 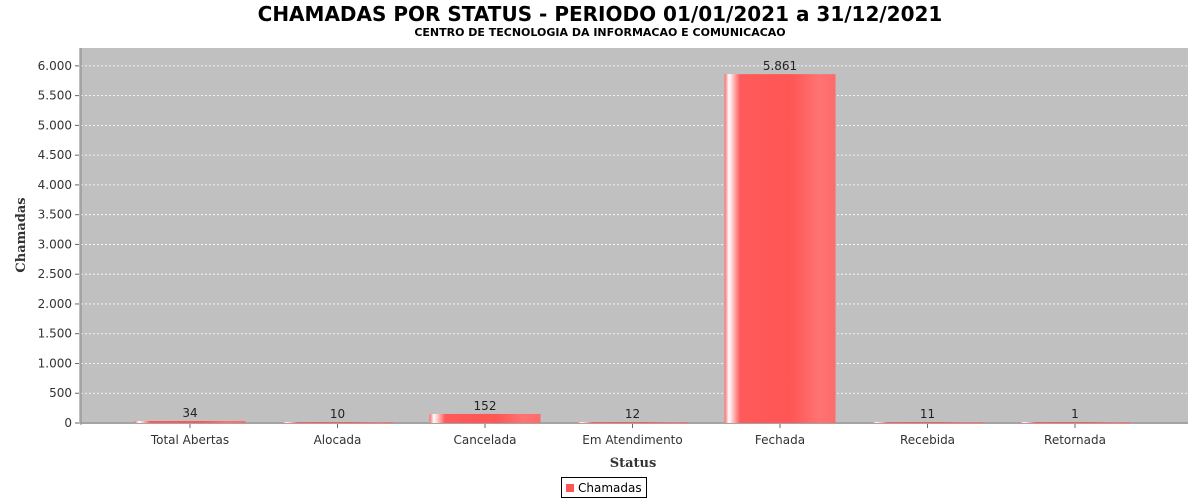 What do you see at coordinates (68, 423) in the screenshot?
I see `y-tick-label: 0` at bounding box center [68, 423].